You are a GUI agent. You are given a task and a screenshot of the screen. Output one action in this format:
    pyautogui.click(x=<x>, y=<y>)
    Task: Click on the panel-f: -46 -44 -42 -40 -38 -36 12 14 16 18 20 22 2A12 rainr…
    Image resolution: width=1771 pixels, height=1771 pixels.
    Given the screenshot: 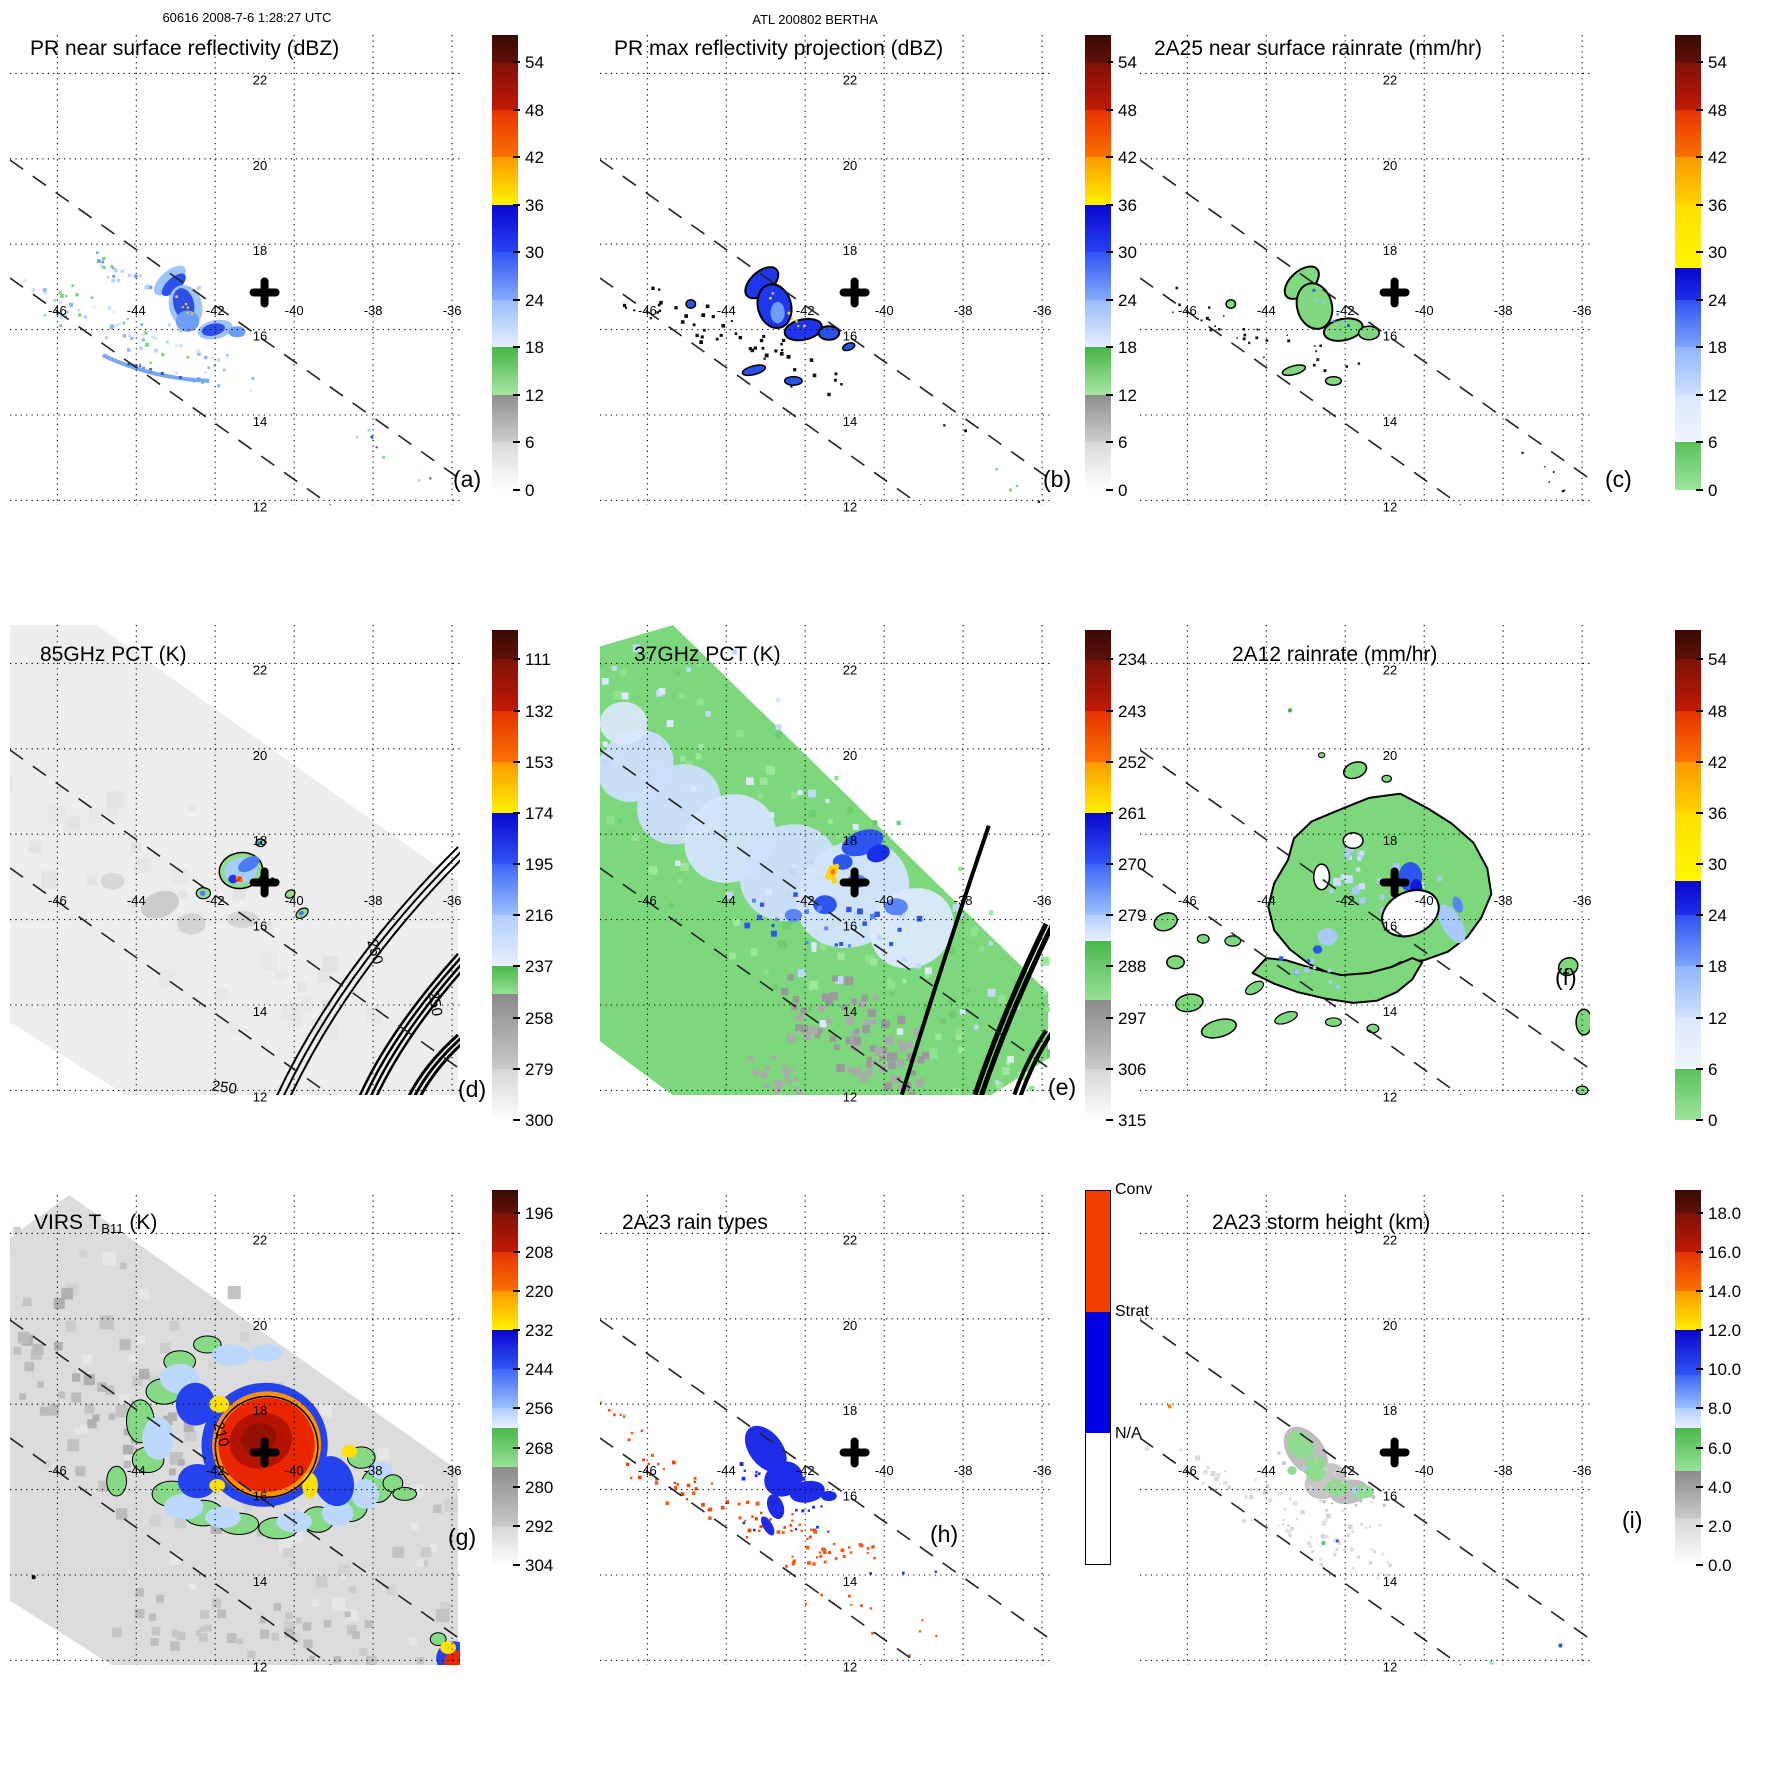 What is the action you would take?
    pyautogui.click(x=1433, y=913)
    